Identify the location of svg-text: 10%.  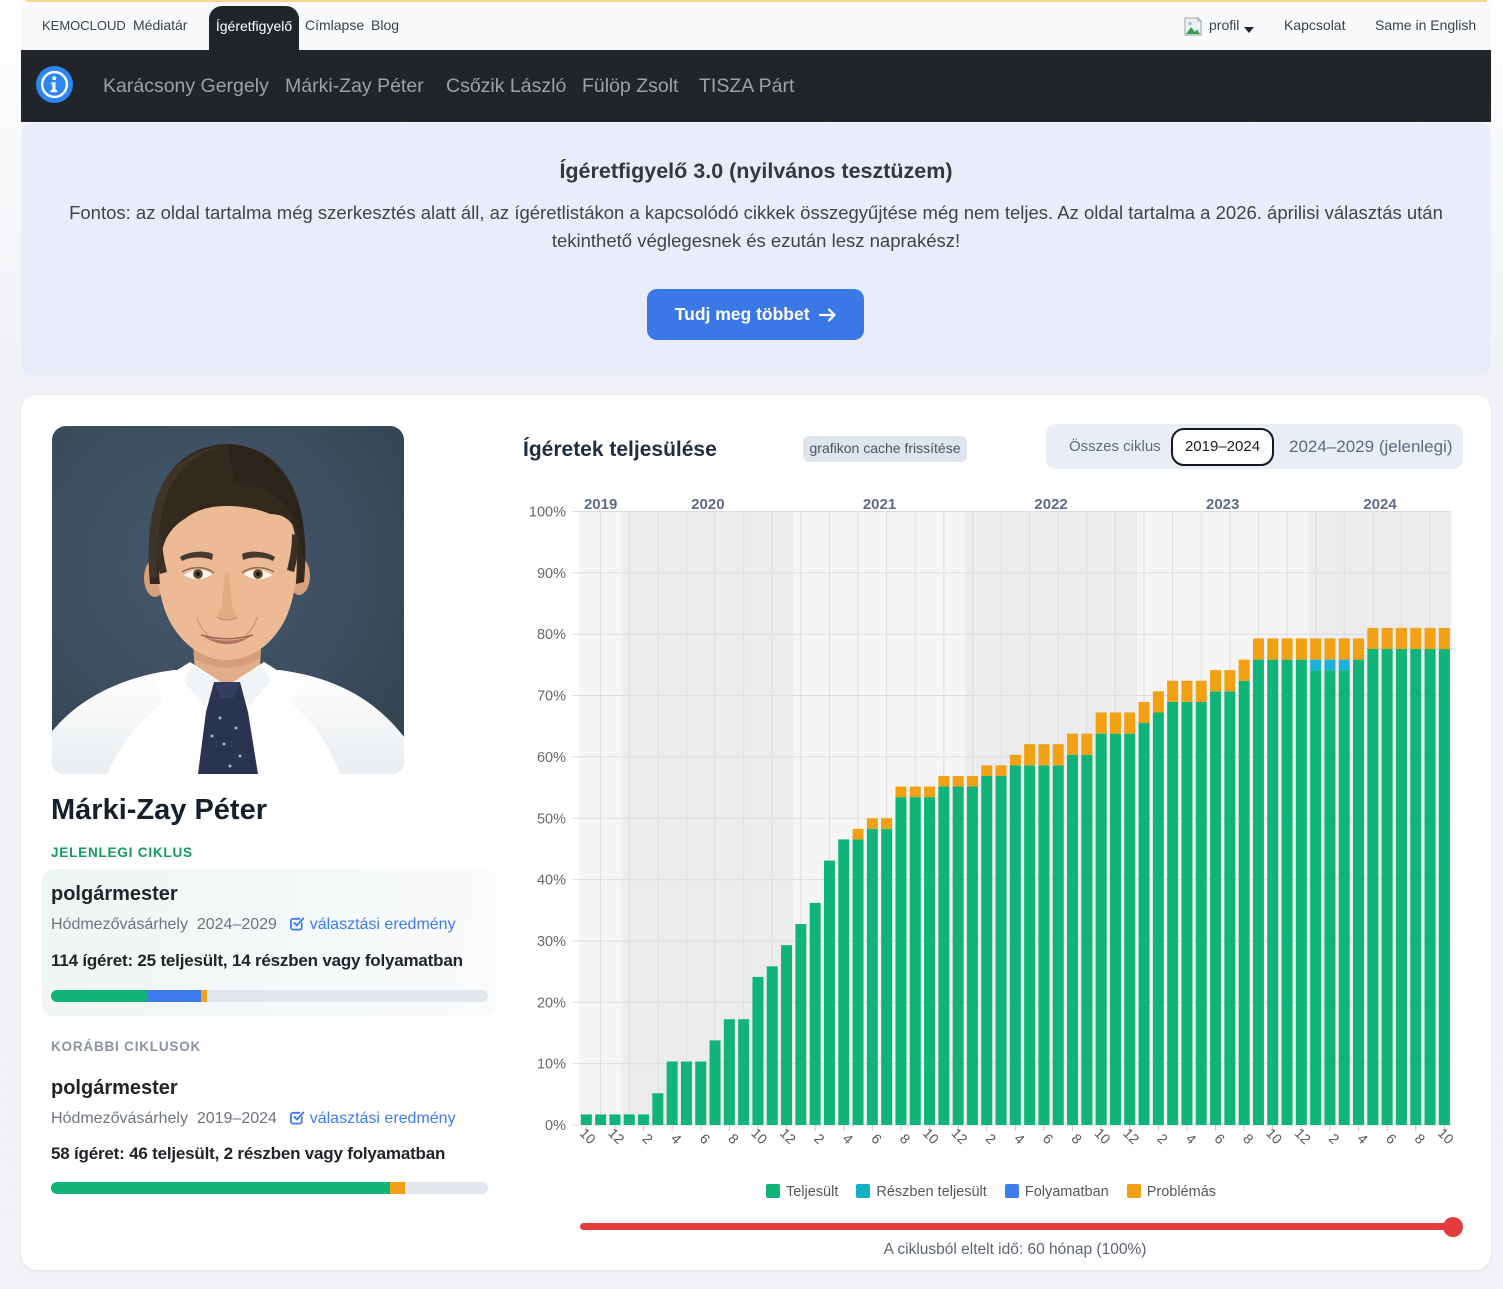
(551, 1065).